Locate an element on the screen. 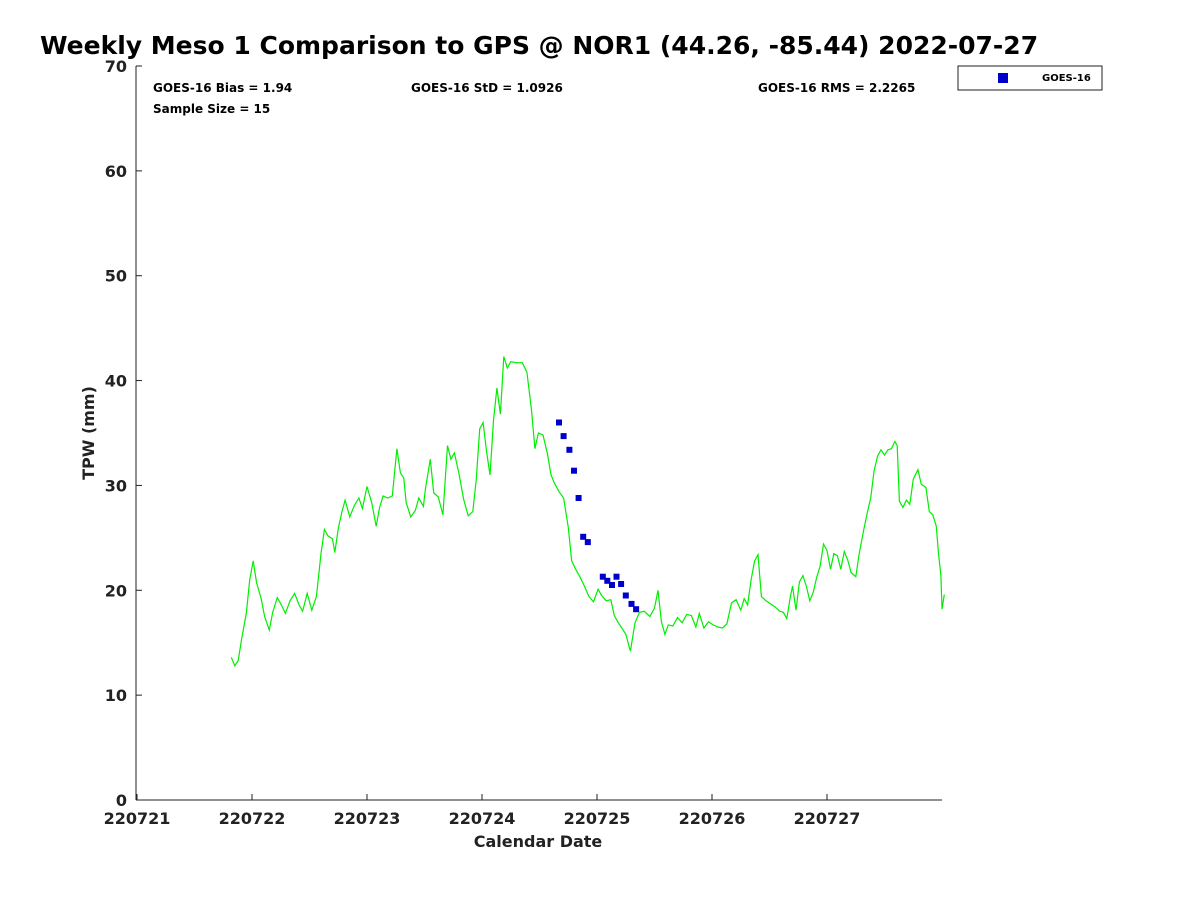 This screenshot has width=1200, height=900. y-tick-label: 60 is located at coordinates (116, 171).